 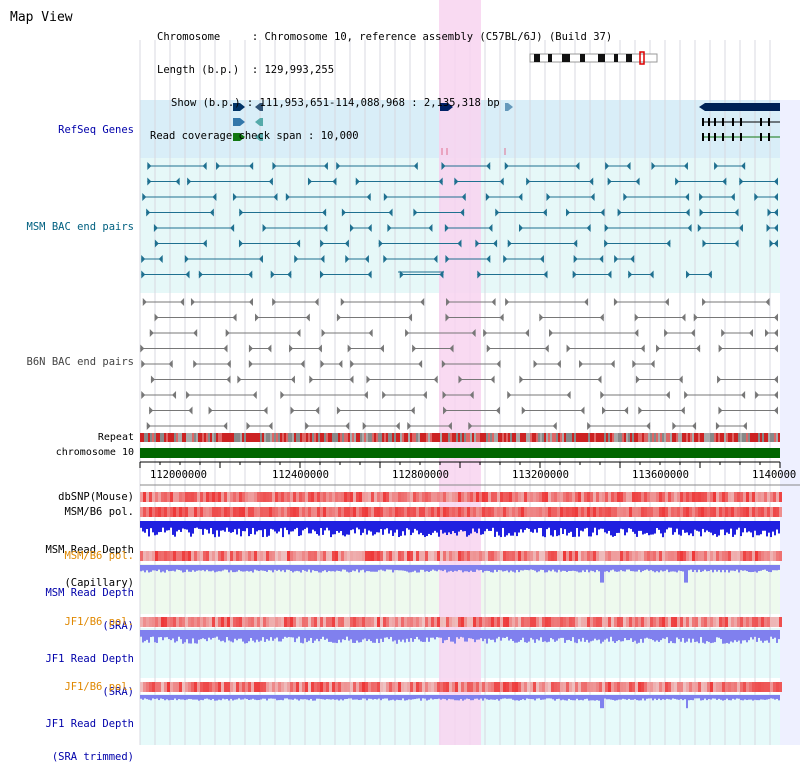 I want to click on track-label-msm-bac: MSM BAC end pairs, so click(x=80, y=227).